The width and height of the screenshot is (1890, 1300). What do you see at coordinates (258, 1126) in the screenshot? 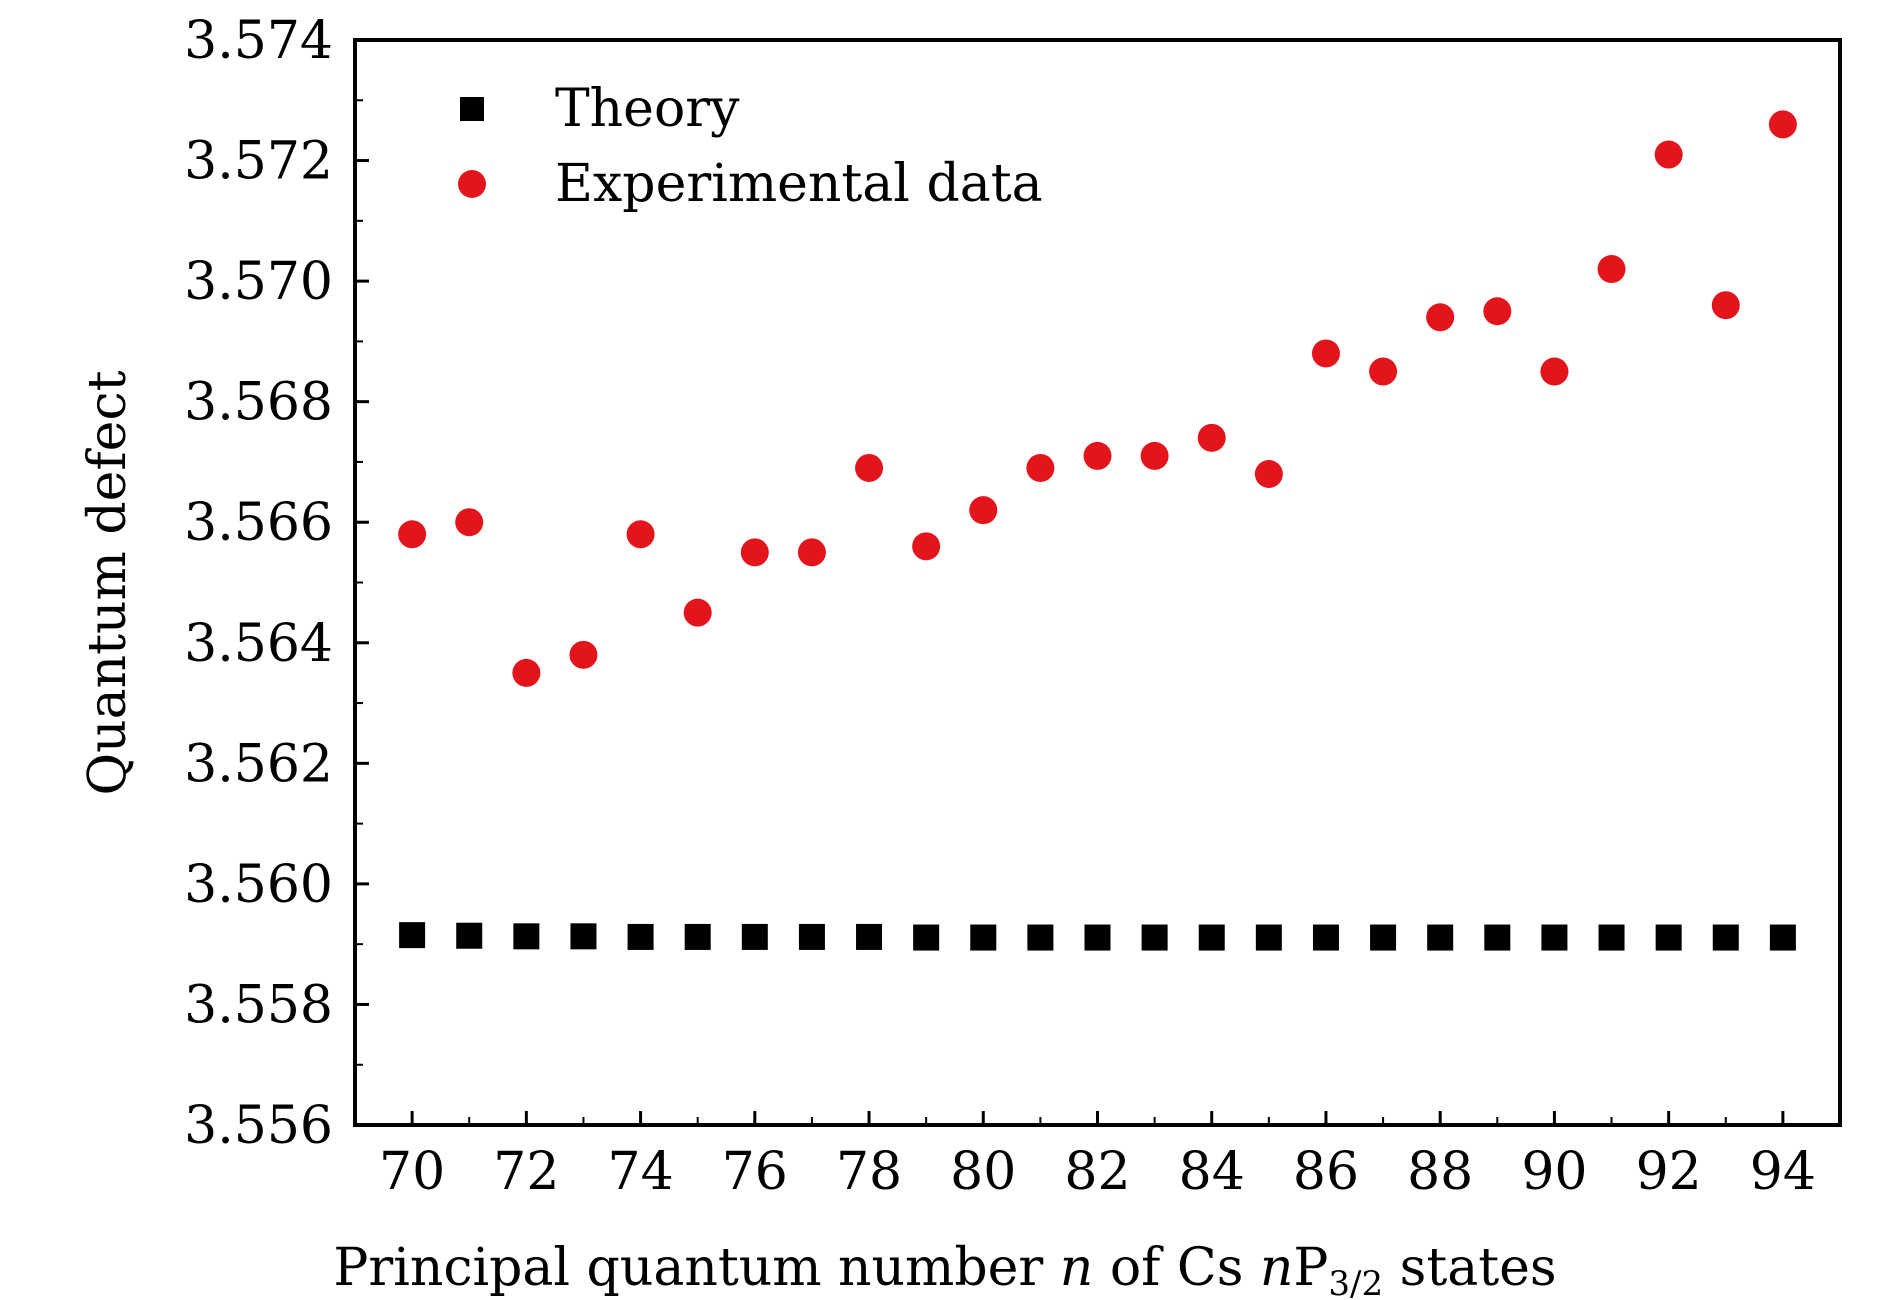
I see `y-tick-label: 3.556` at bounding box center [258, 1126].